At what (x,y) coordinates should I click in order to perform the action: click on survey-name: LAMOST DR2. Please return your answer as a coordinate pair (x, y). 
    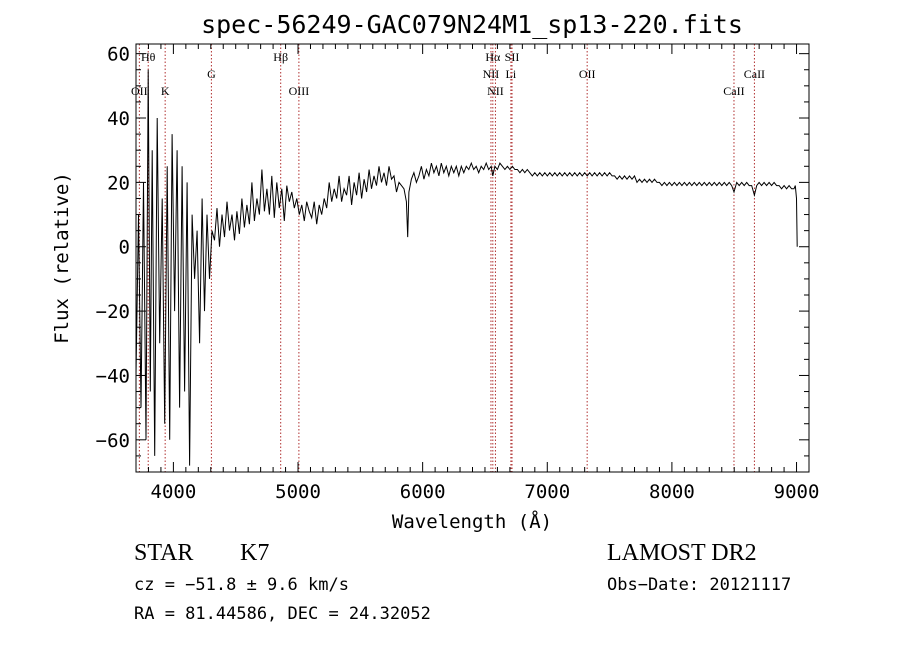
    Looking at the image, I should click on (682, 553).